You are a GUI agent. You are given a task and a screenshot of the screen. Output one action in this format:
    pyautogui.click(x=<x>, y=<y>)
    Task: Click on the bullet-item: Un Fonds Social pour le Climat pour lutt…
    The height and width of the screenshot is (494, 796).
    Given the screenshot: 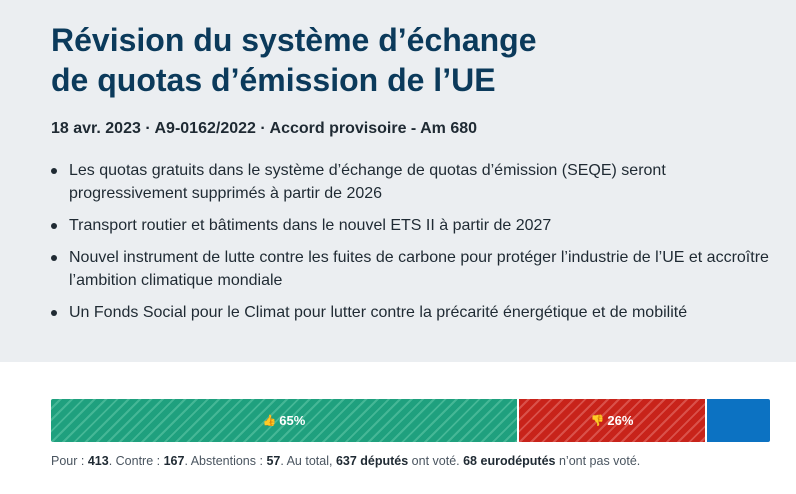 What is the action you would take?
    pyautogui.click(x=411, y=312)
    